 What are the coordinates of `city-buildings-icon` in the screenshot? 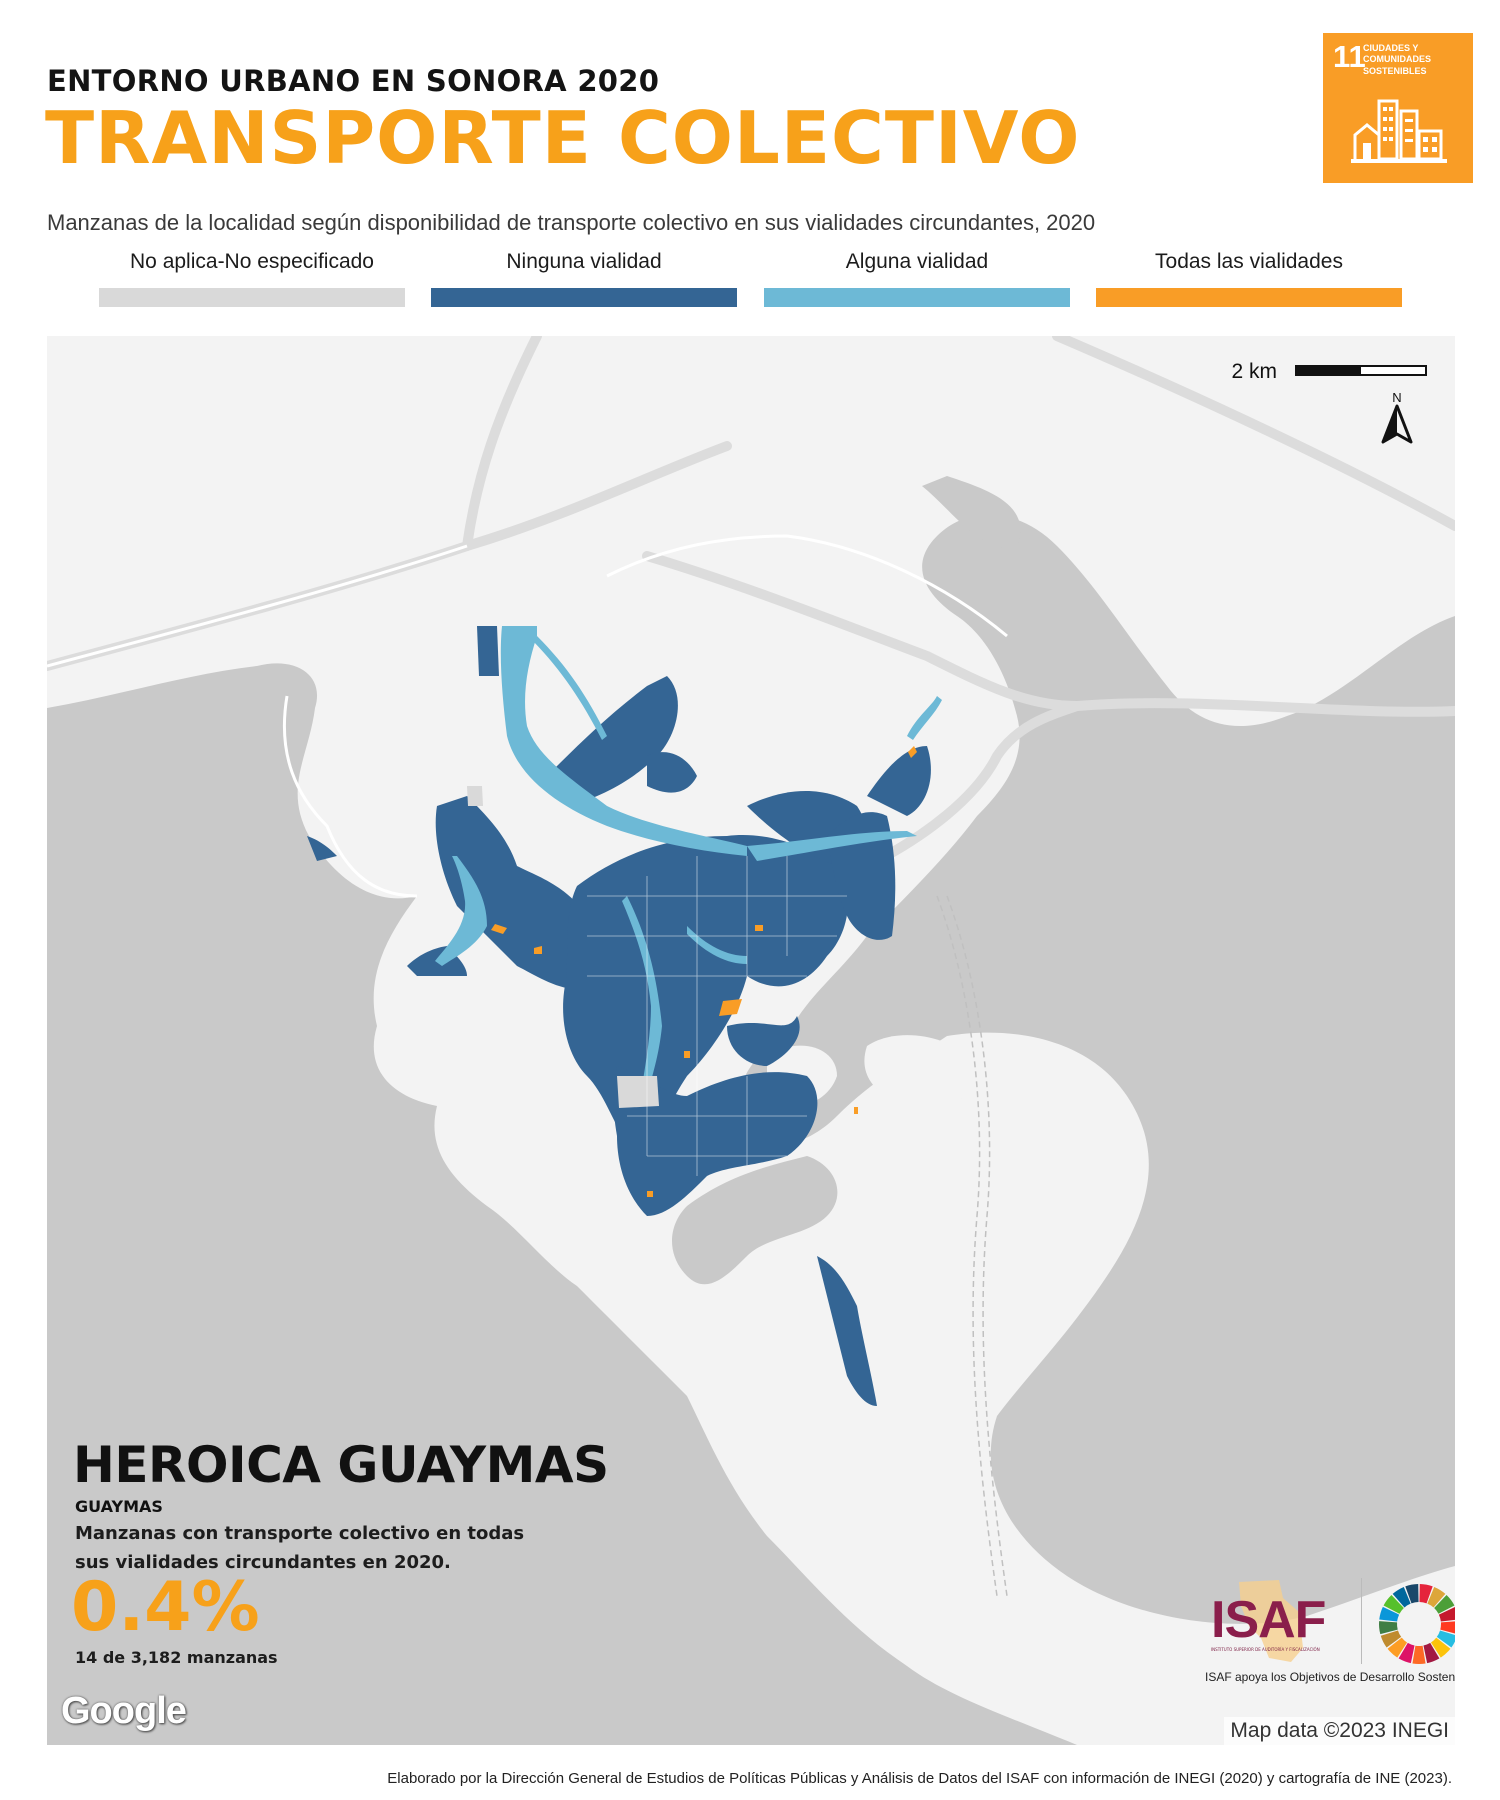 It's located at (1399, 131).